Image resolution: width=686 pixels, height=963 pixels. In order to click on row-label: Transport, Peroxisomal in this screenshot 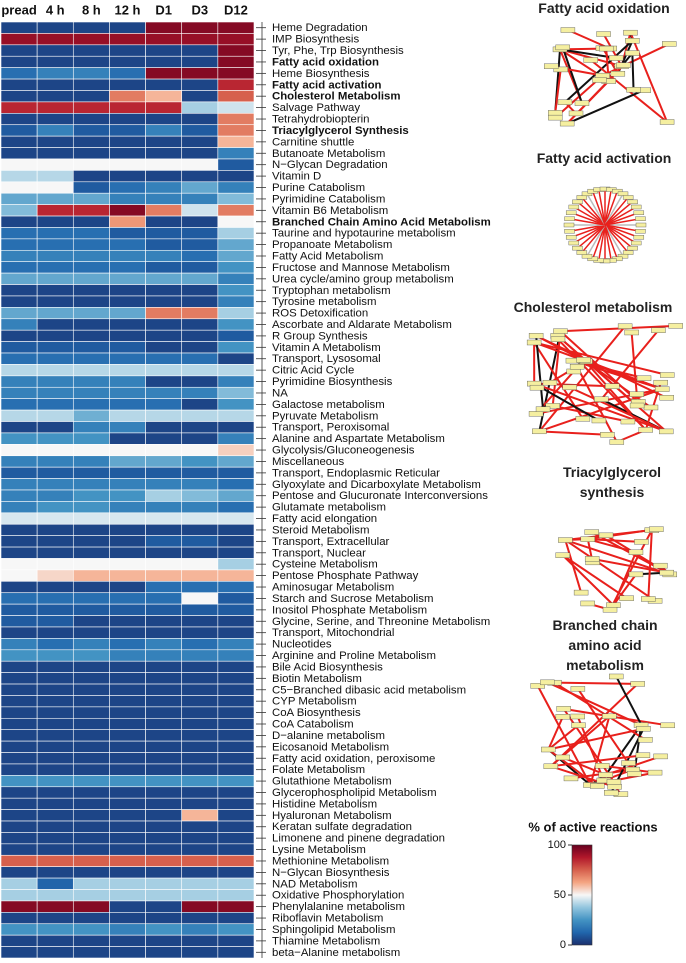, I will do `click(330, 428)`.